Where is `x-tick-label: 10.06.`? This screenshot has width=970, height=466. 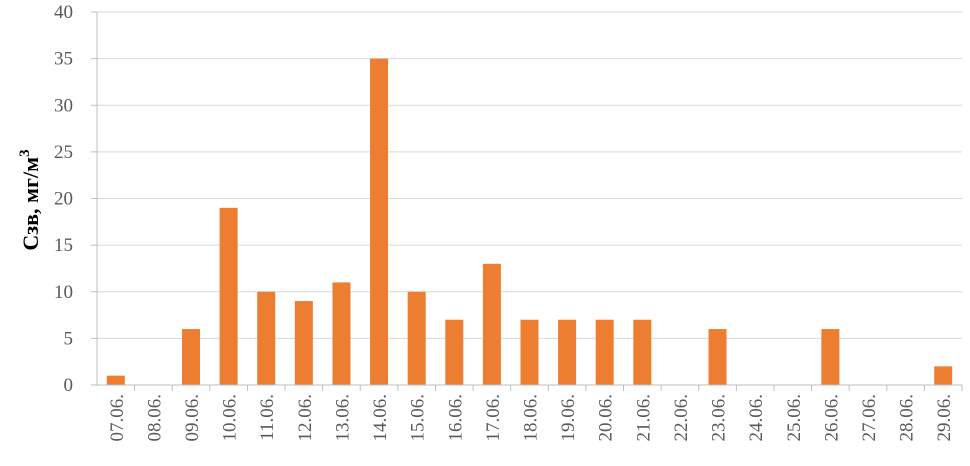
x-tick-label: 10.06. is located at coordinates (230, 418).